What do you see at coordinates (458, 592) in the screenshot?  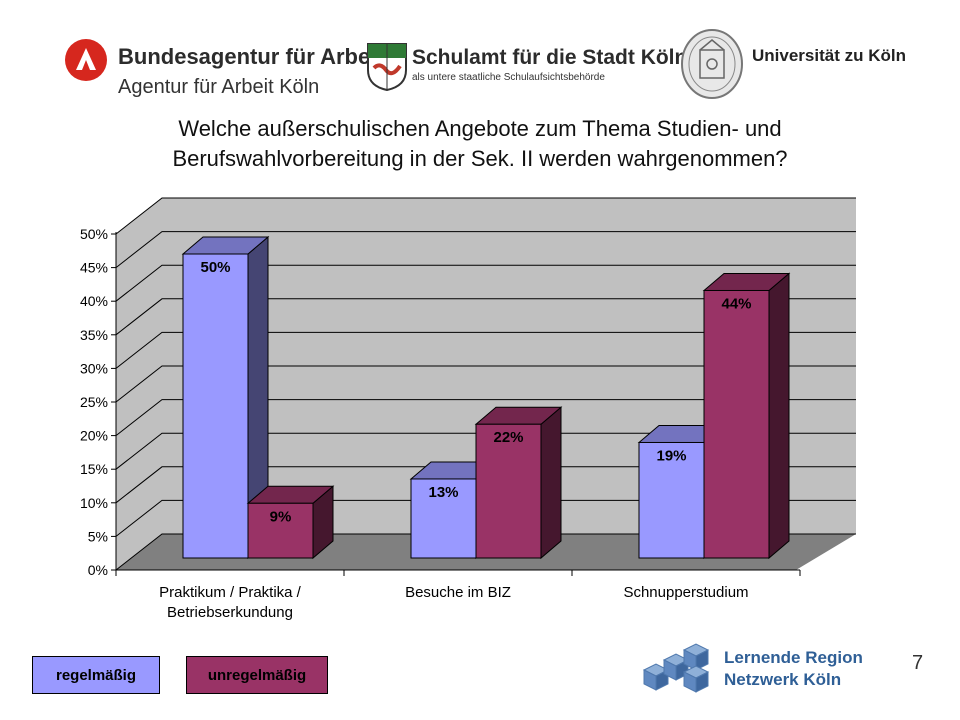 I see `x-category-label: Besuche im BIZ` at bounding box center [458, 592].